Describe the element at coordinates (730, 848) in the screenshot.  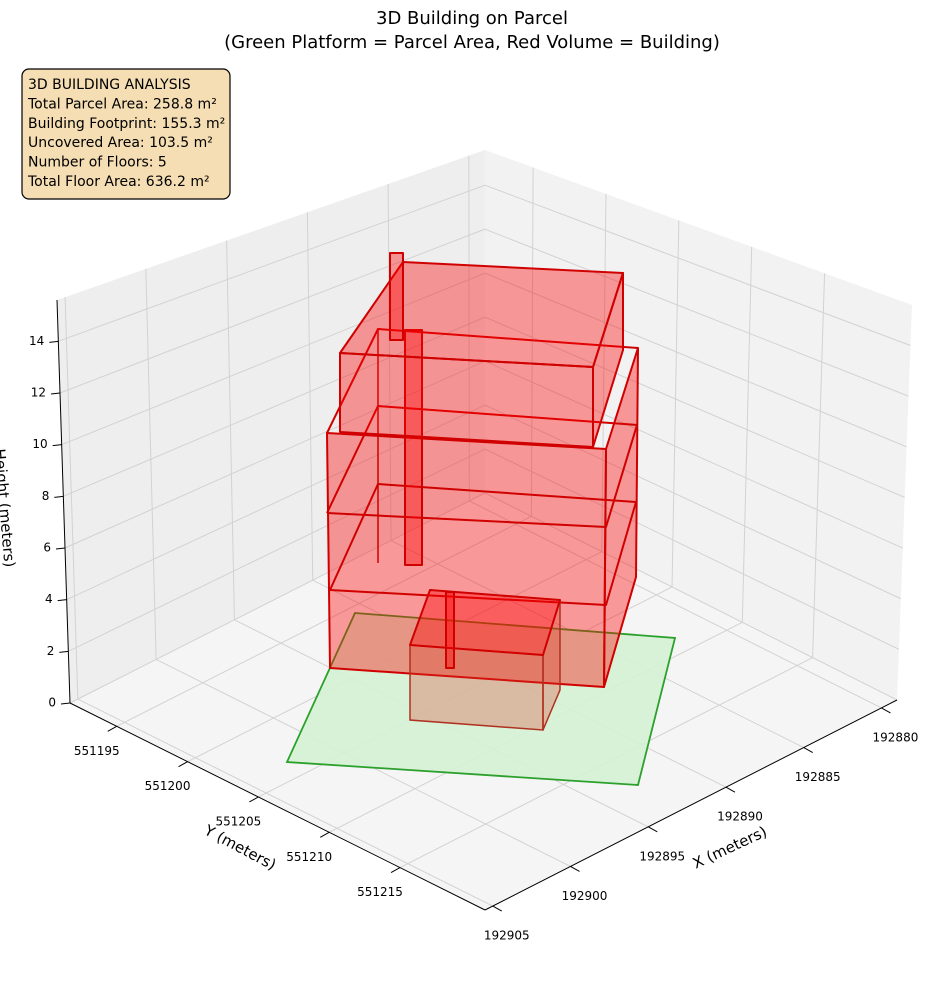
I see `x-axis-label: X (meters)` at that location.